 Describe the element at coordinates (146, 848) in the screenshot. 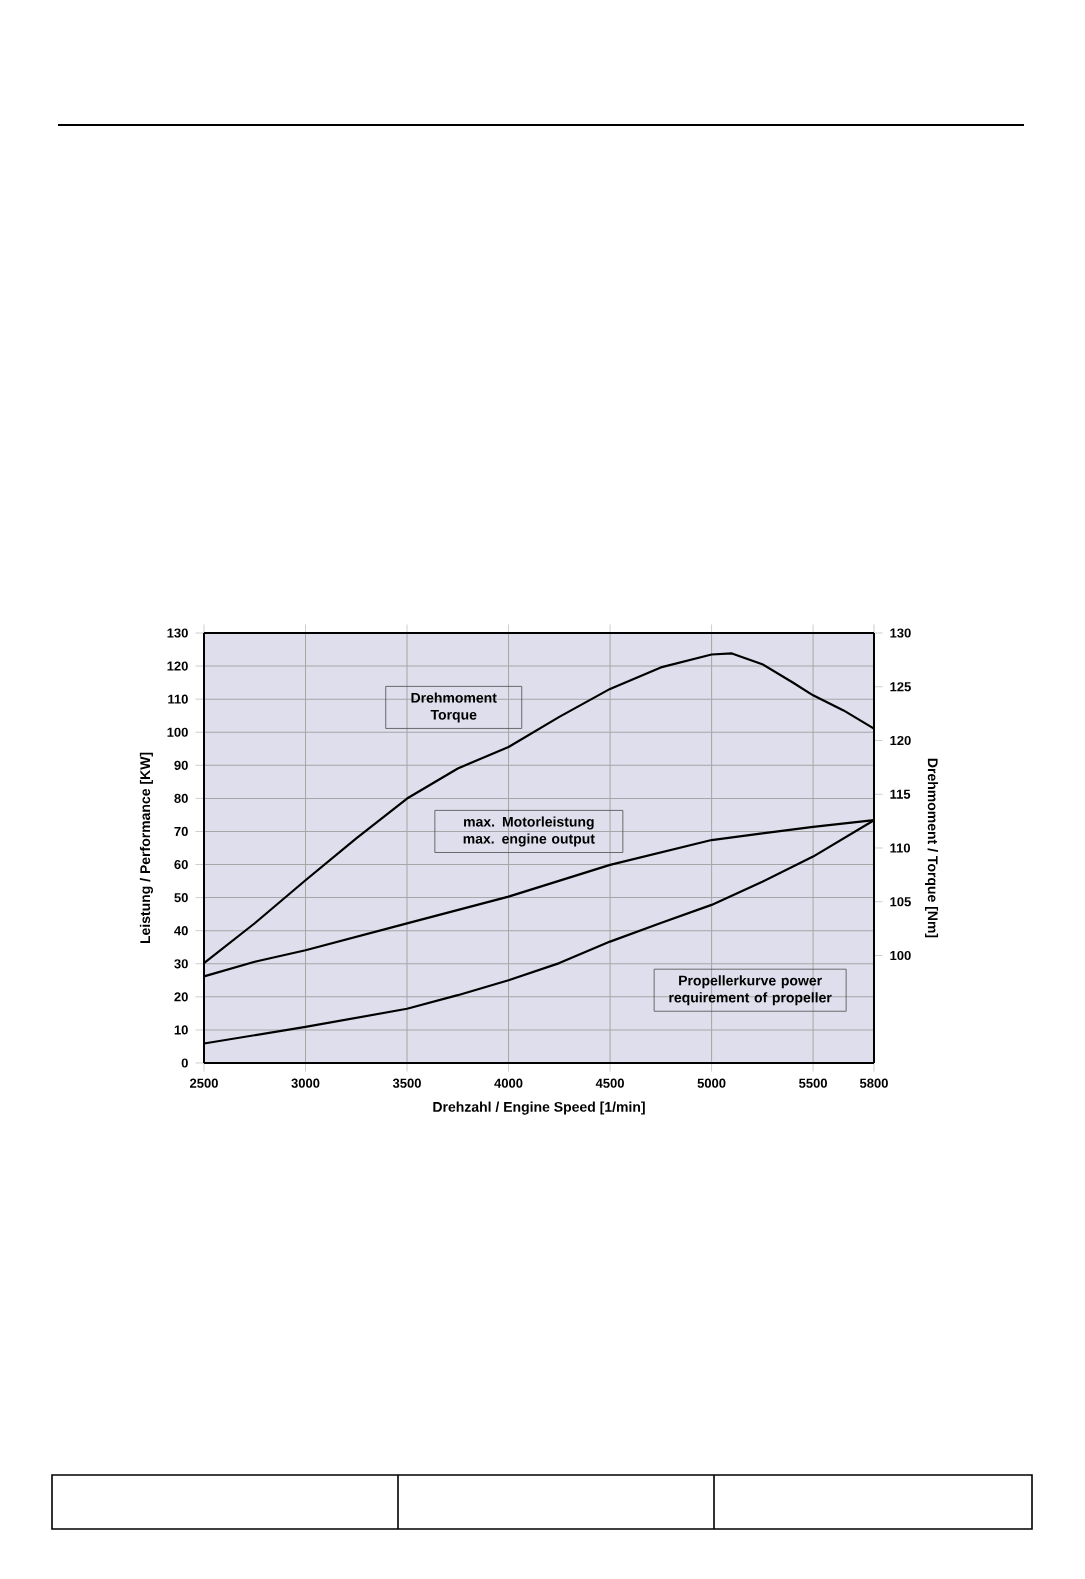

I see `y-axis-title: Leistung / Performance [KW]` at that location.